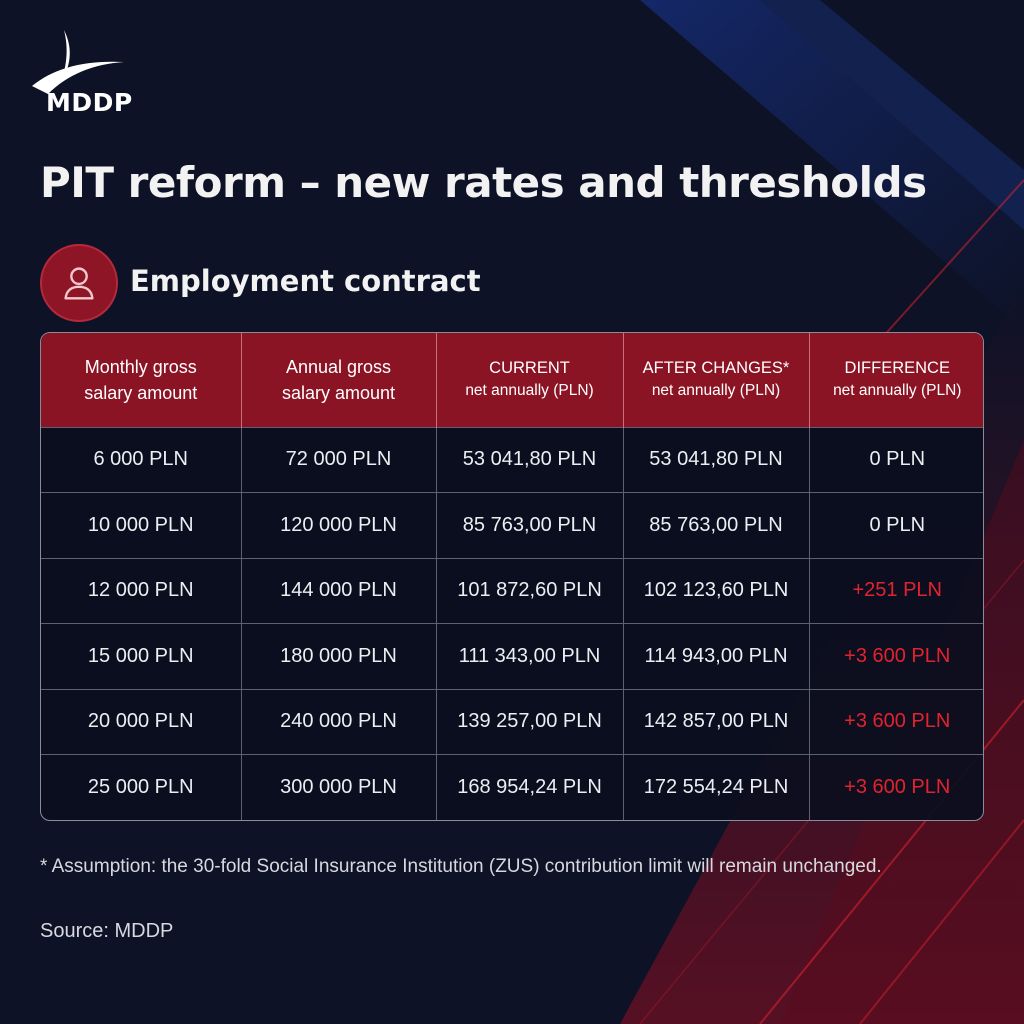  What do you see at coordinates (339, 525) in the screenshot?
I see `cell-annual: 120 000 PLN` at bounding box center [339, 525].